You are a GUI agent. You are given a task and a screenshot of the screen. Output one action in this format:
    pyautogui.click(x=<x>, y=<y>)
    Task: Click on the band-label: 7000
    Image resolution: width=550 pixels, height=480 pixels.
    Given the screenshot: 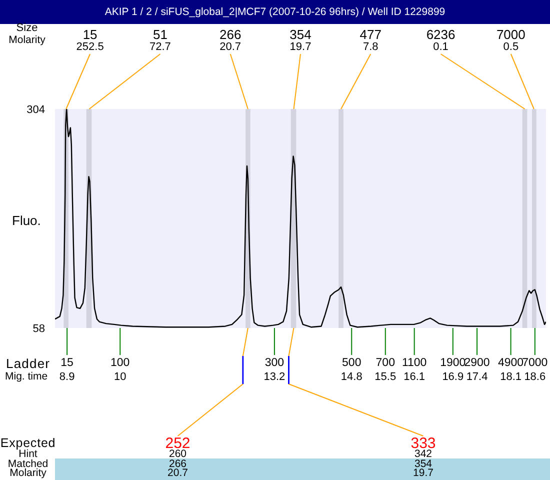 What is the action you would take?
    pyautogui.click(x=511, y=34)
    